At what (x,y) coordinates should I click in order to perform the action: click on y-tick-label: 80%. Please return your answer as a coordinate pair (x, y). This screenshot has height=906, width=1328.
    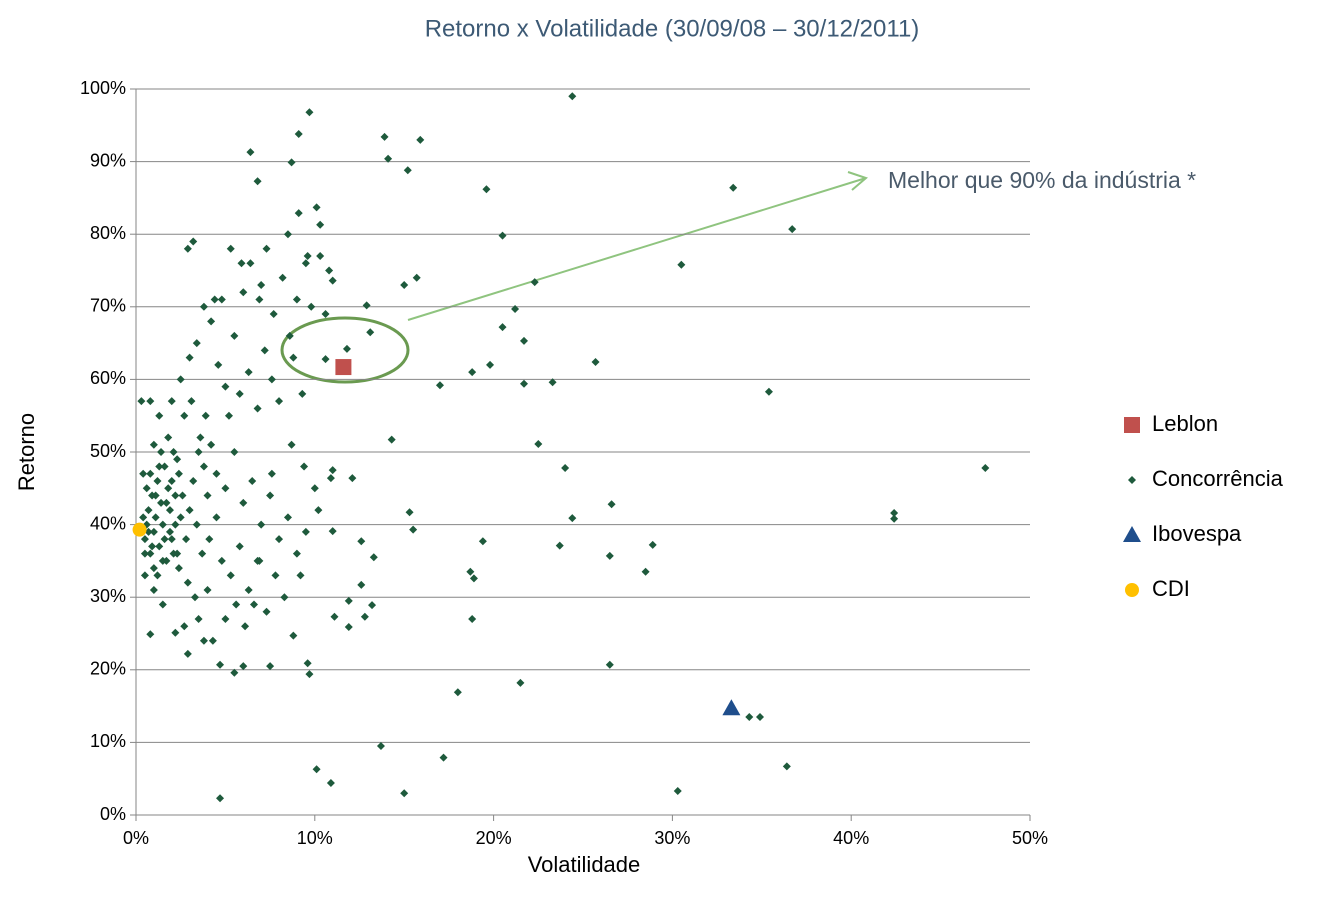
    Looking at the image, I should click on (108, 233).